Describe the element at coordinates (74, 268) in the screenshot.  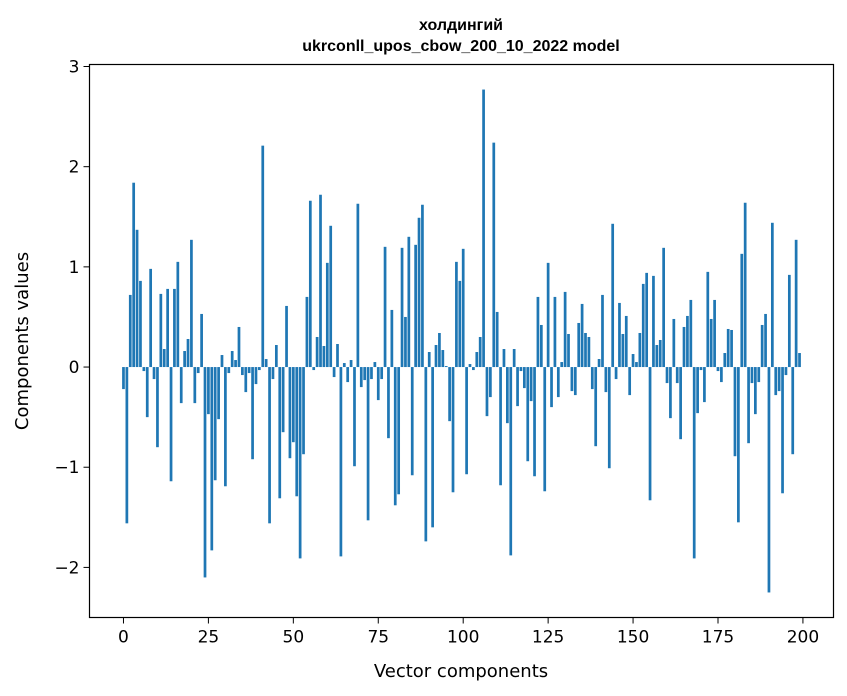
I see `y-tick-label: 1` at that location.